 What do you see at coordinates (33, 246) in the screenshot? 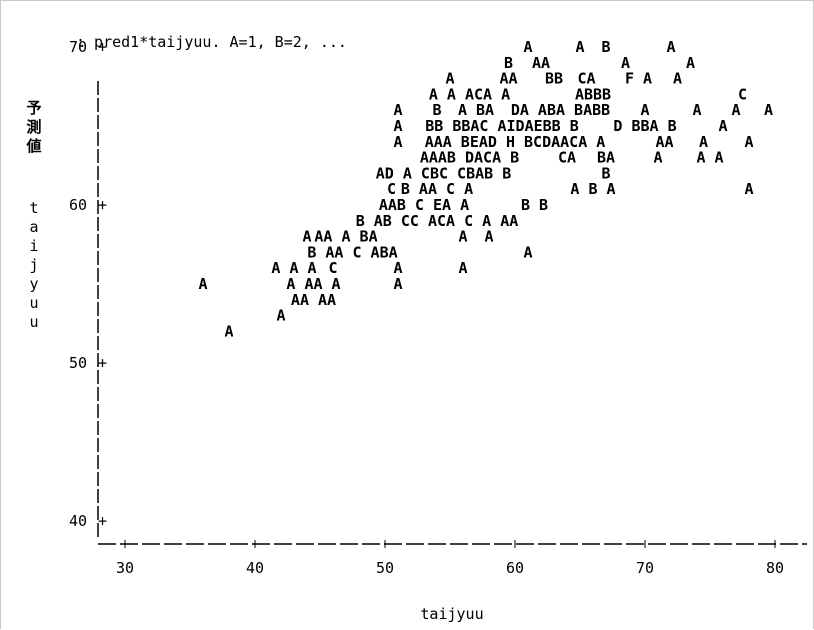
I see `y-label-char: i` at bounding box center [33, 246].